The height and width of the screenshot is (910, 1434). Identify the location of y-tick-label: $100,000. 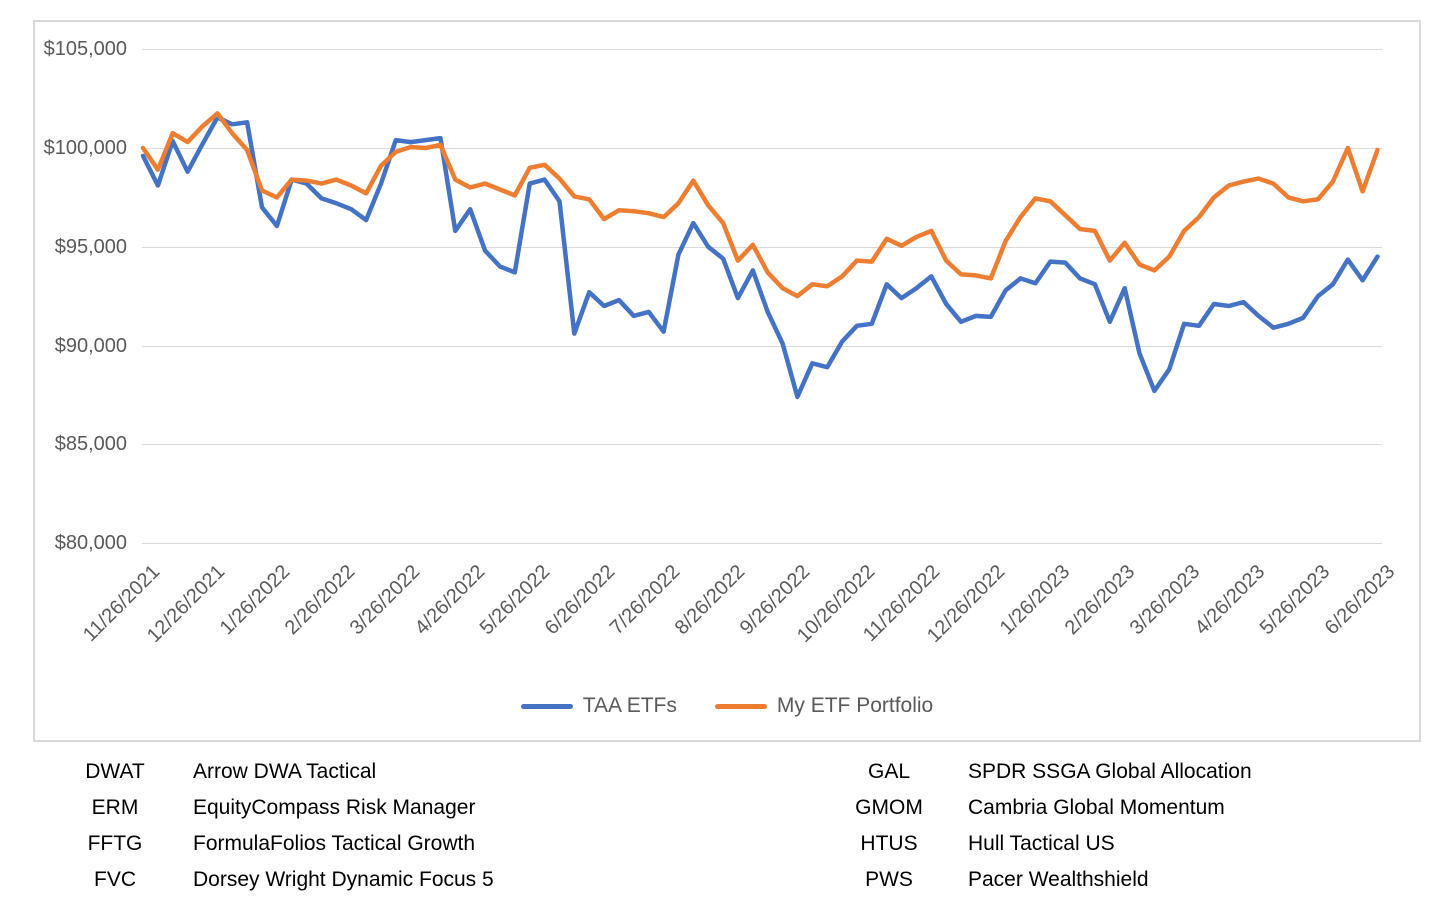
(85, 148).